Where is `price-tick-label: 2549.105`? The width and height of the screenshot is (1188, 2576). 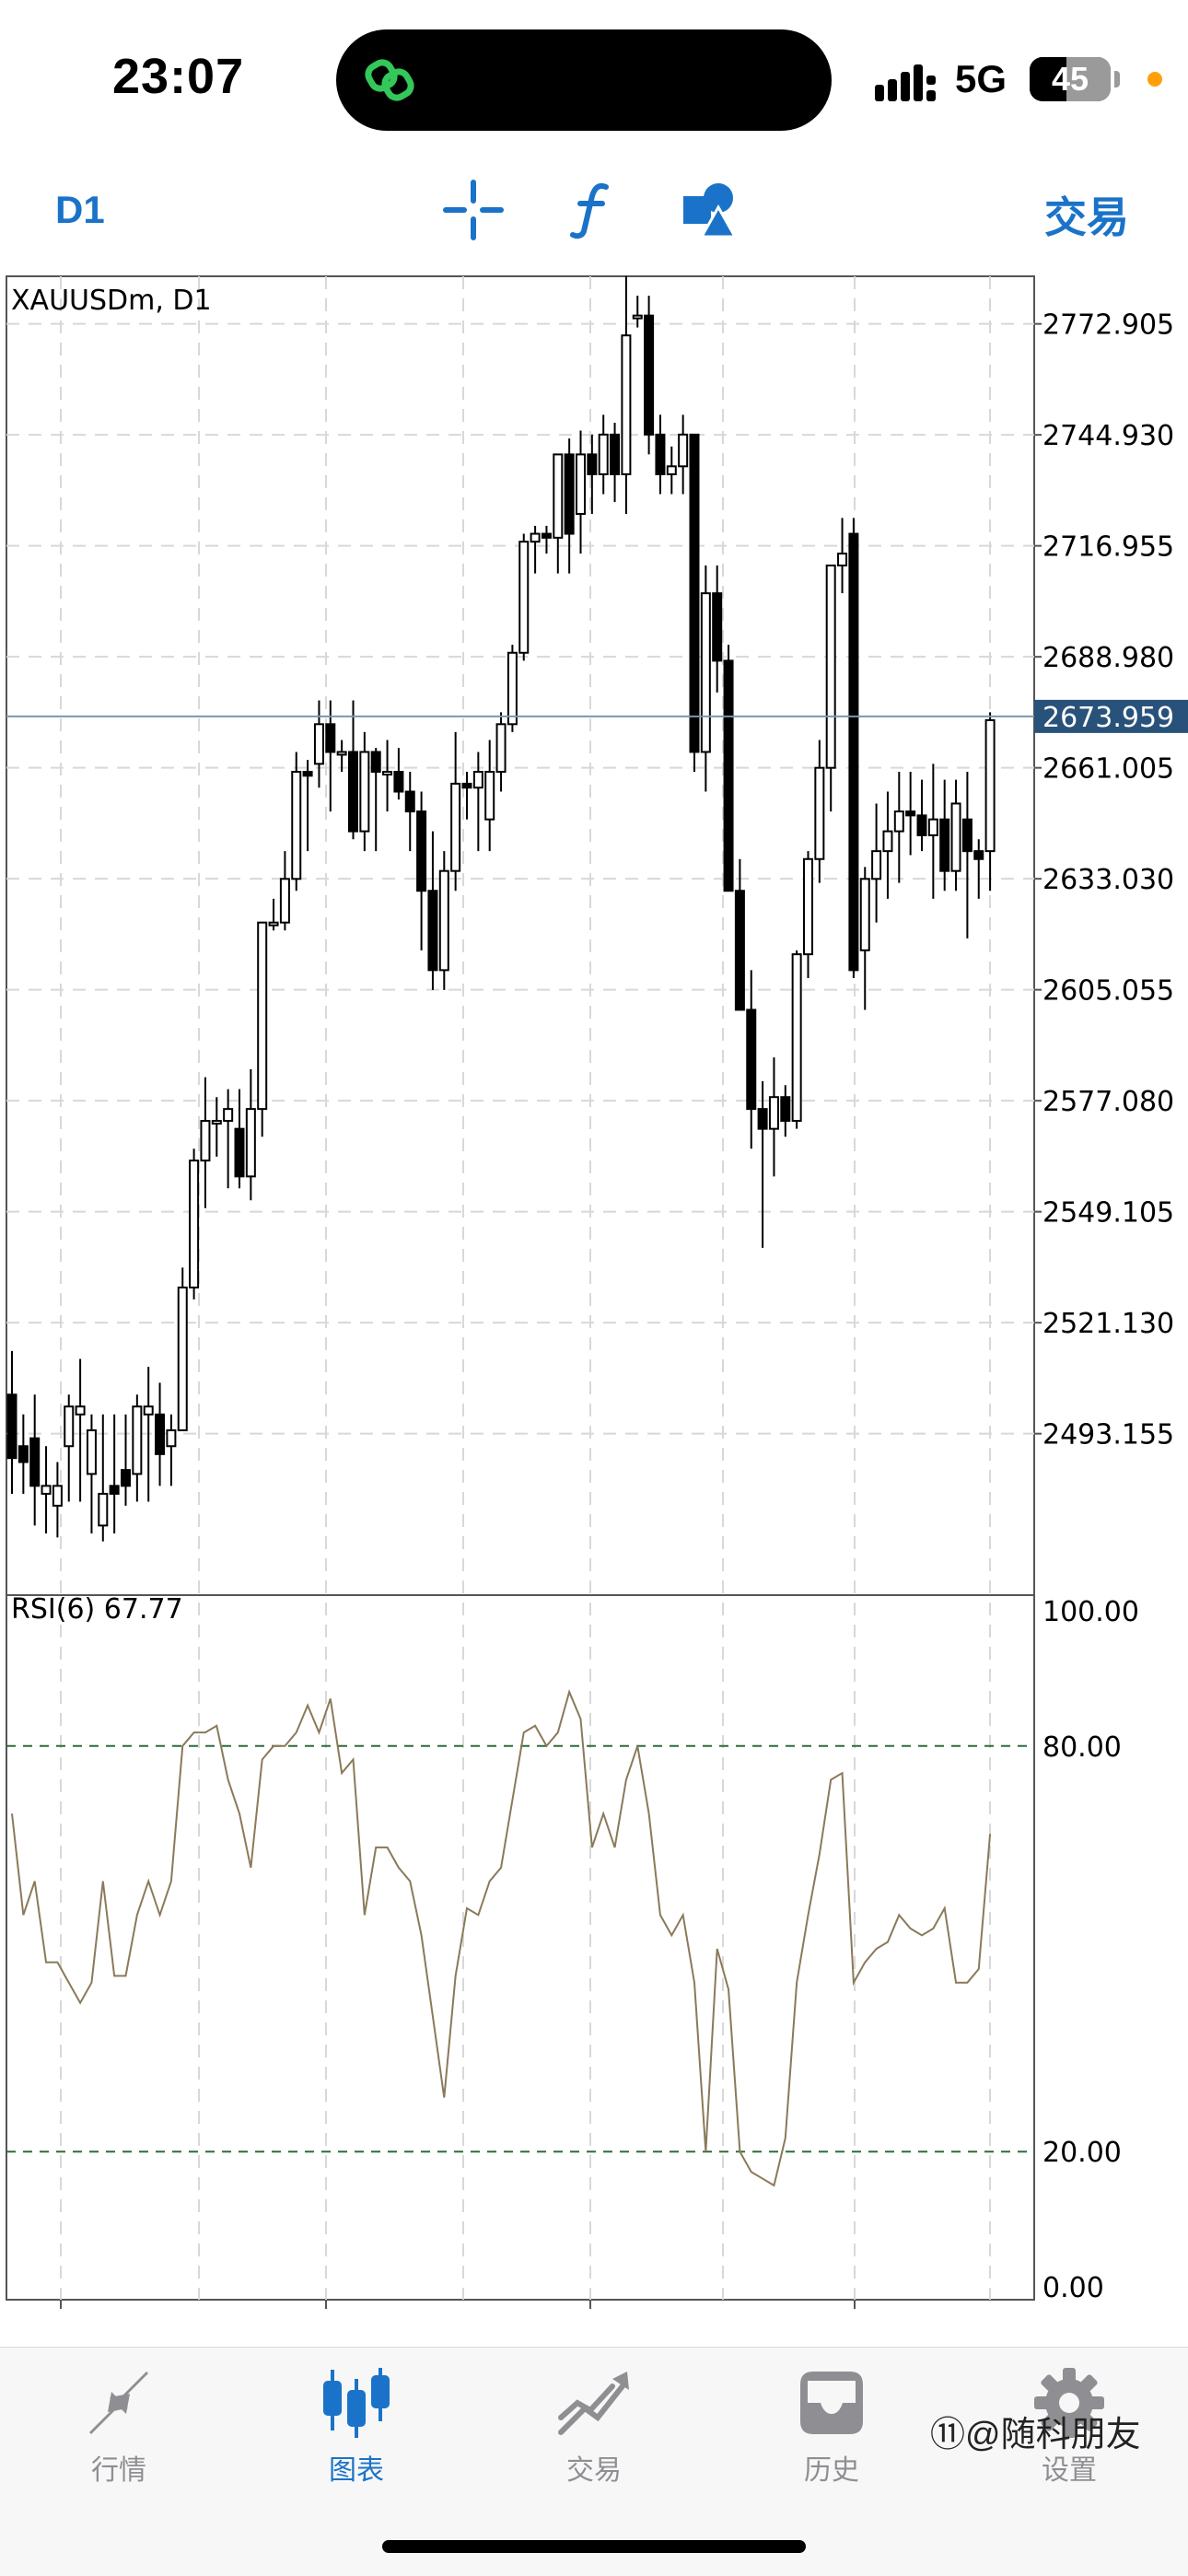 price-tick-label: 2549.105 is located at coordinates (1108, 1213).